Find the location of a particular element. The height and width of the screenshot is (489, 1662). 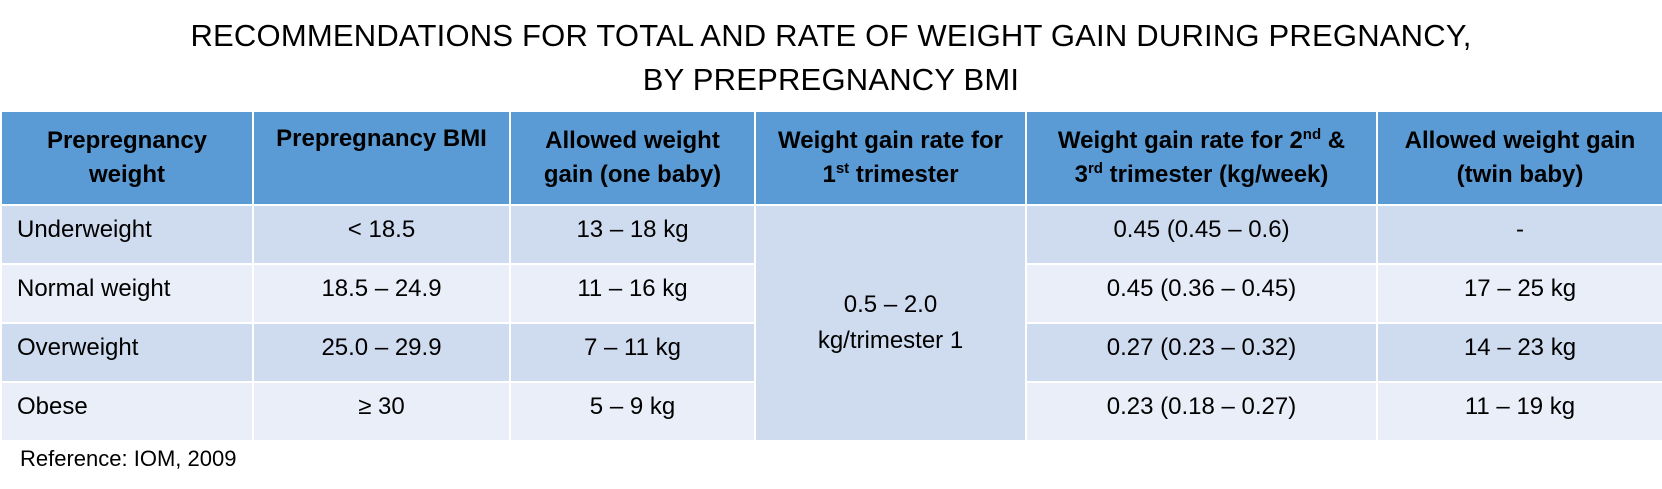

cell-bmi: < 18.5 is located at coordinates (381, 234).